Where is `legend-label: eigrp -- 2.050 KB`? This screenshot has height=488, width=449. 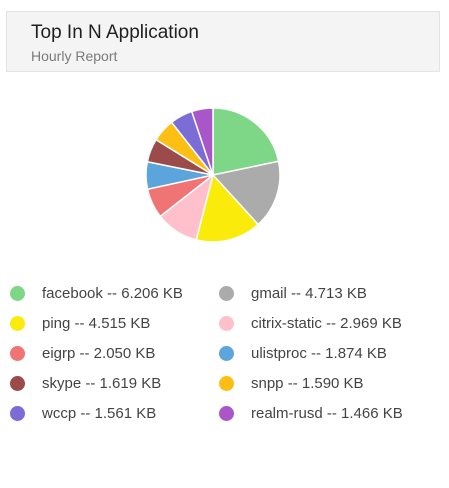
legend-label: eigrp -- 2.050 KB is located at coordinates (99, 353).